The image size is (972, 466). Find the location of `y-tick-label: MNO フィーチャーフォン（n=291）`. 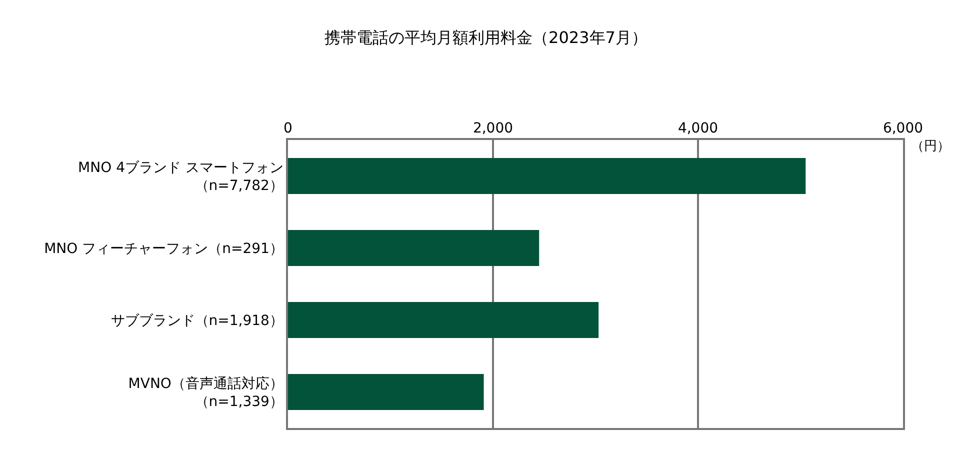

y-tick-label: MNO フィーチャーフォン（n=291） is located at coordinates (164, 248).